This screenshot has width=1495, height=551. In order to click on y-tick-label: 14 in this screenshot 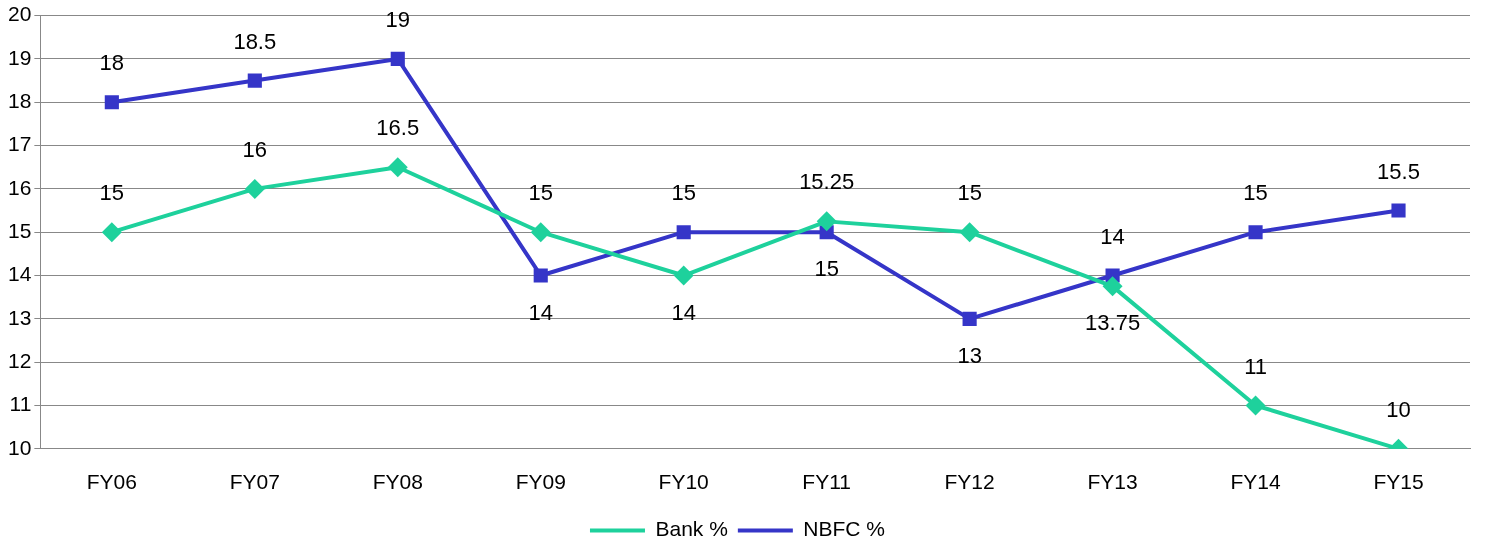, I will do `click(20, 274)`.